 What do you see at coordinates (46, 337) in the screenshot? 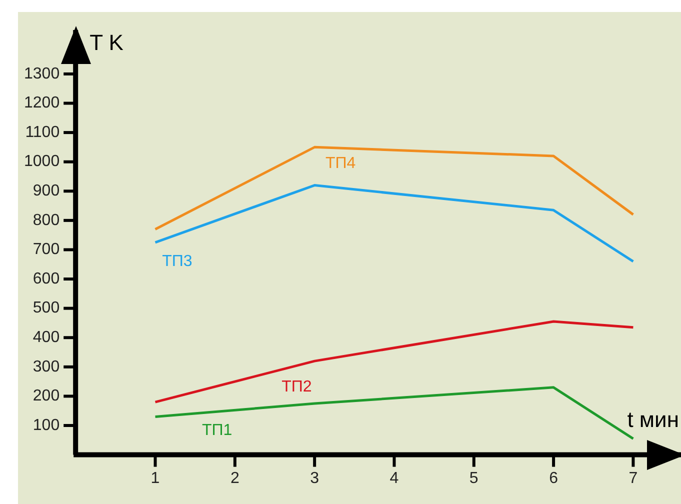
I see `y-tick-label: 400` at bounding box center [46, 337].